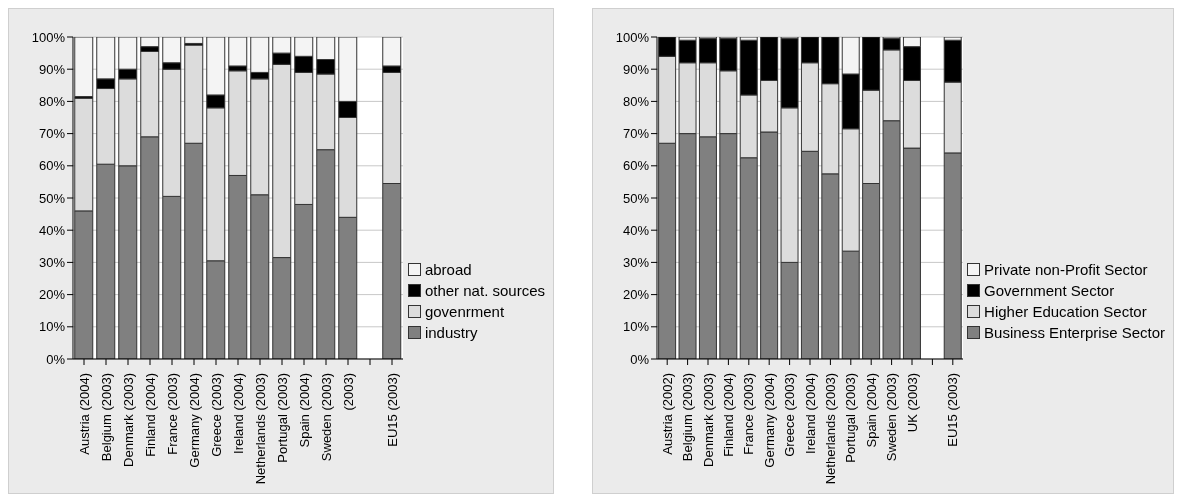  Describe the element at coordinates (448, 270) in the screenshot. I see `legend-label: abroad` at that location.